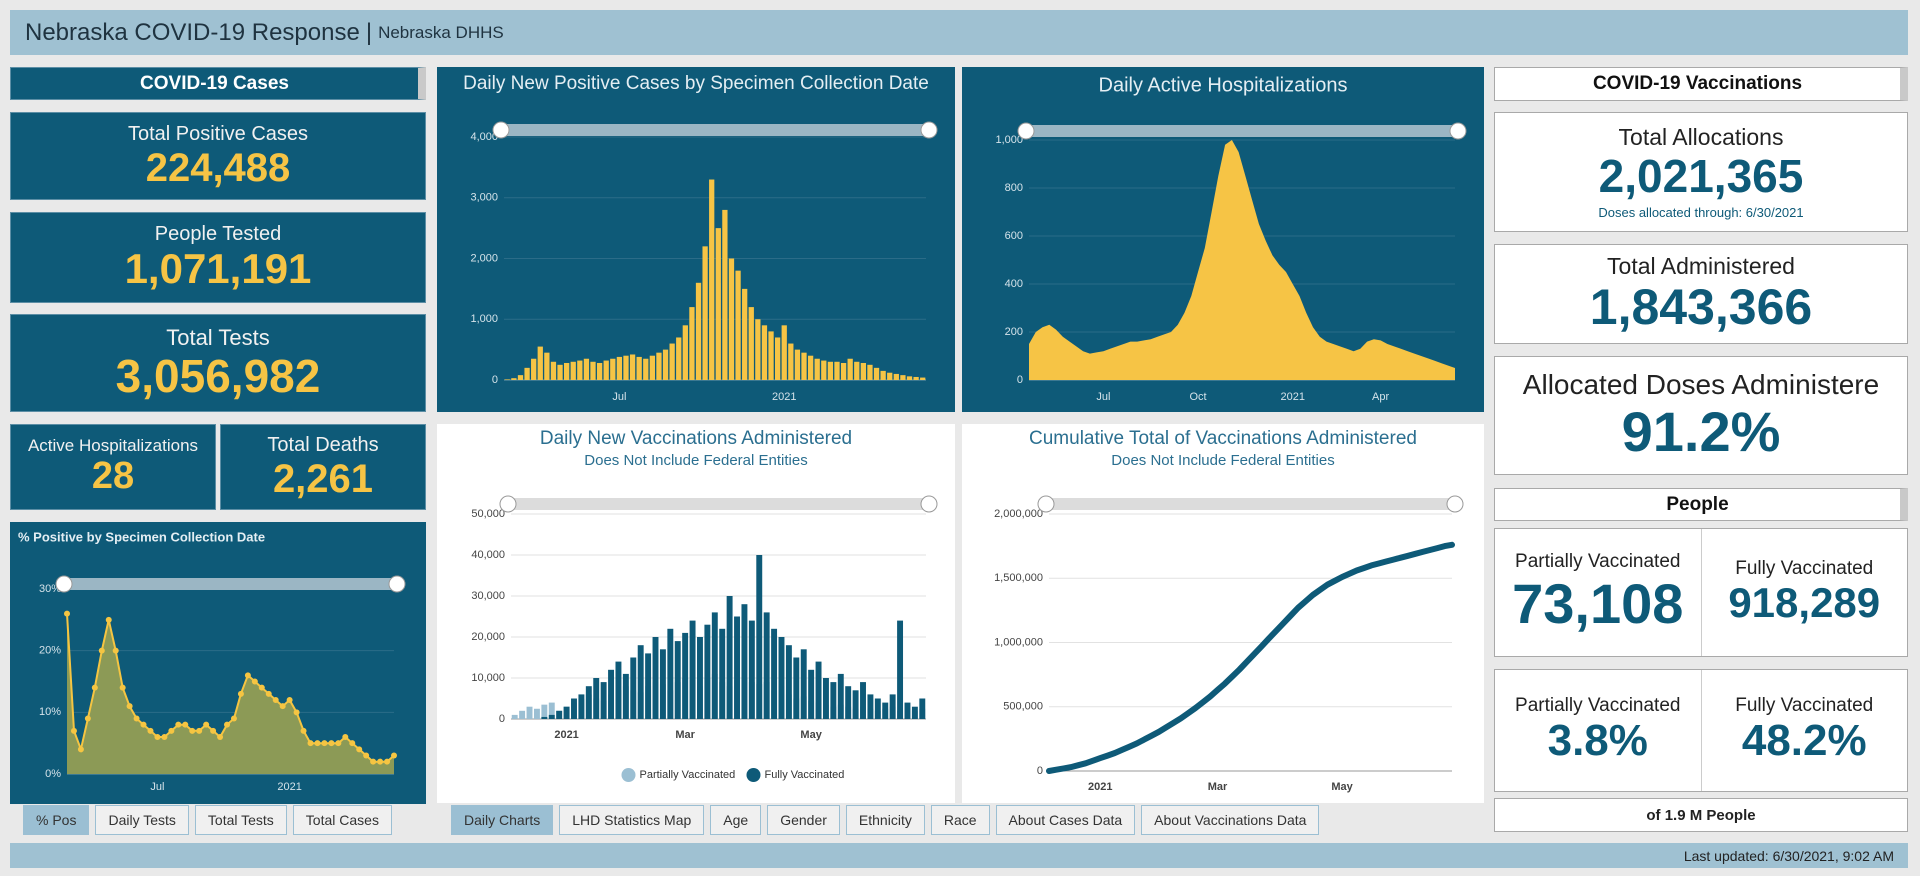  What do you see at coordinates (1701, 431) in the screenshot?
I see `stat-value: 91.2%` at bounding box center [1701, 431].